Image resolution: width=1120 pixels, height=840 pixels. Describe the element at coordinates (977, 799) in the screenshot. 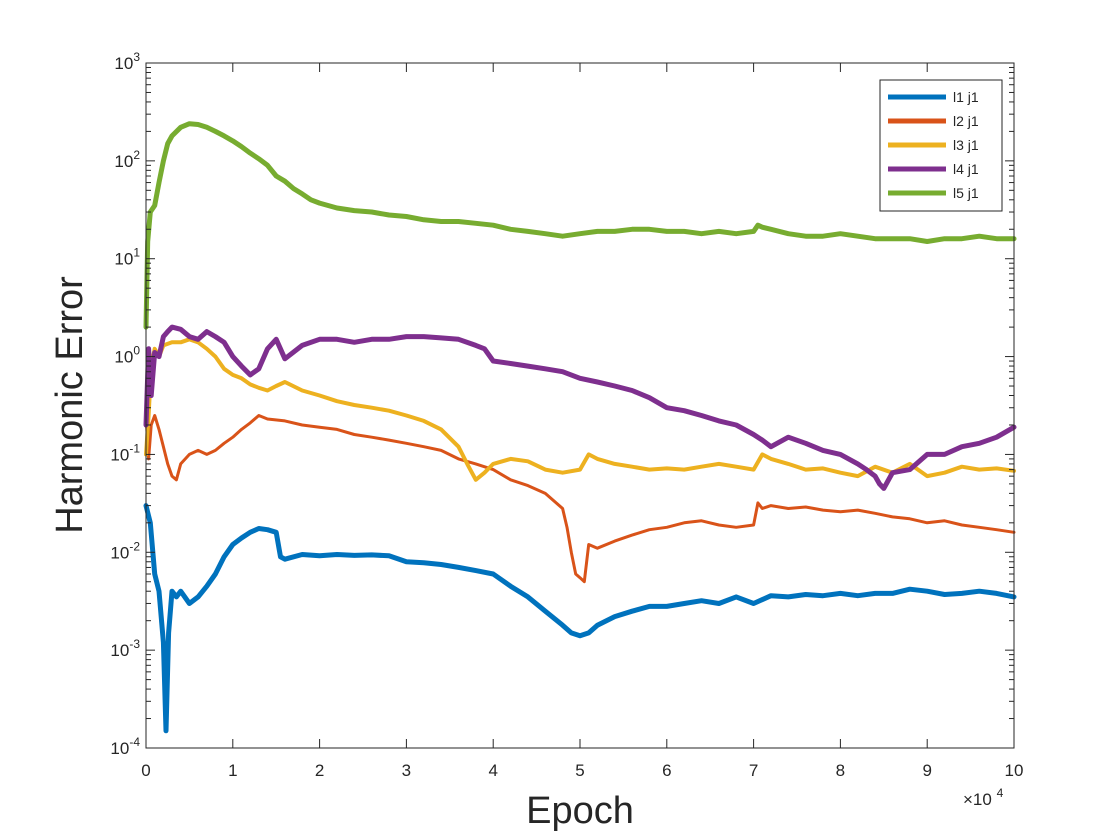

I see `x-axis-multiplier-base: ×10` at that location.